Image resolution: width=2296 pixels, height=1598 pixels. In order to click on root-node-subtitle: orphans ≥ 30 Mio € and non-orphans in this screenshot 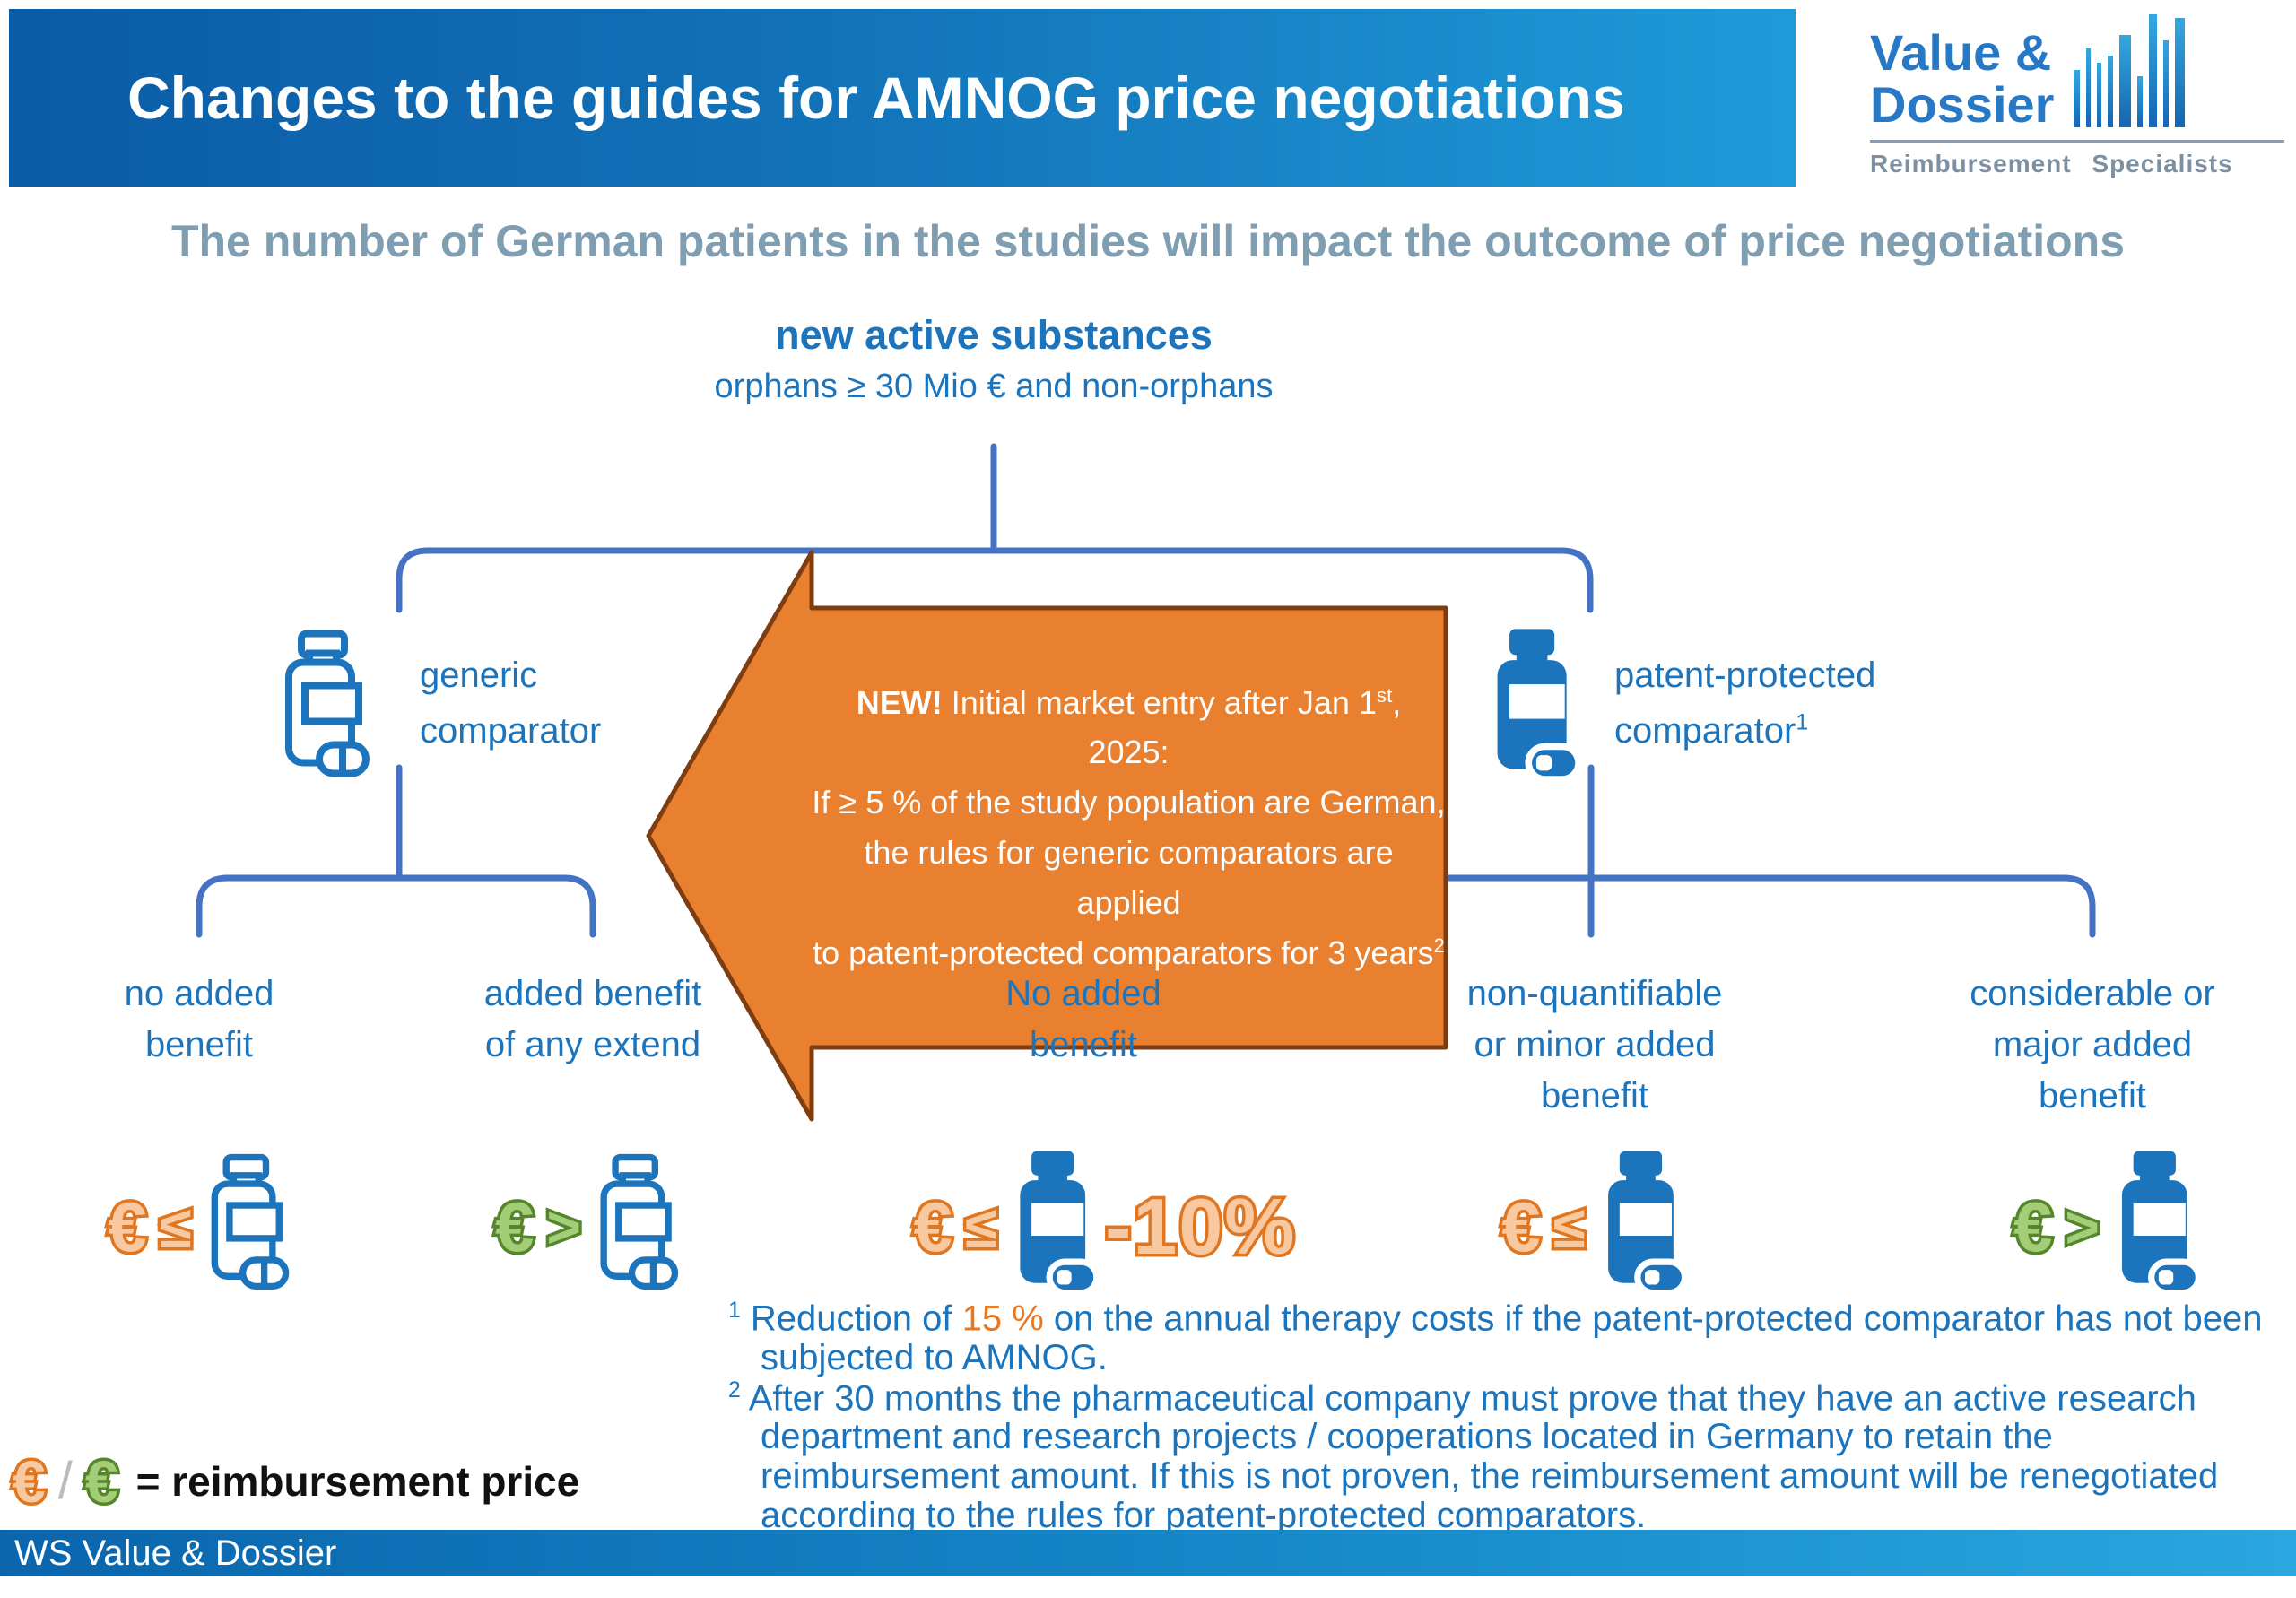, I will do `click(994, 386)`.